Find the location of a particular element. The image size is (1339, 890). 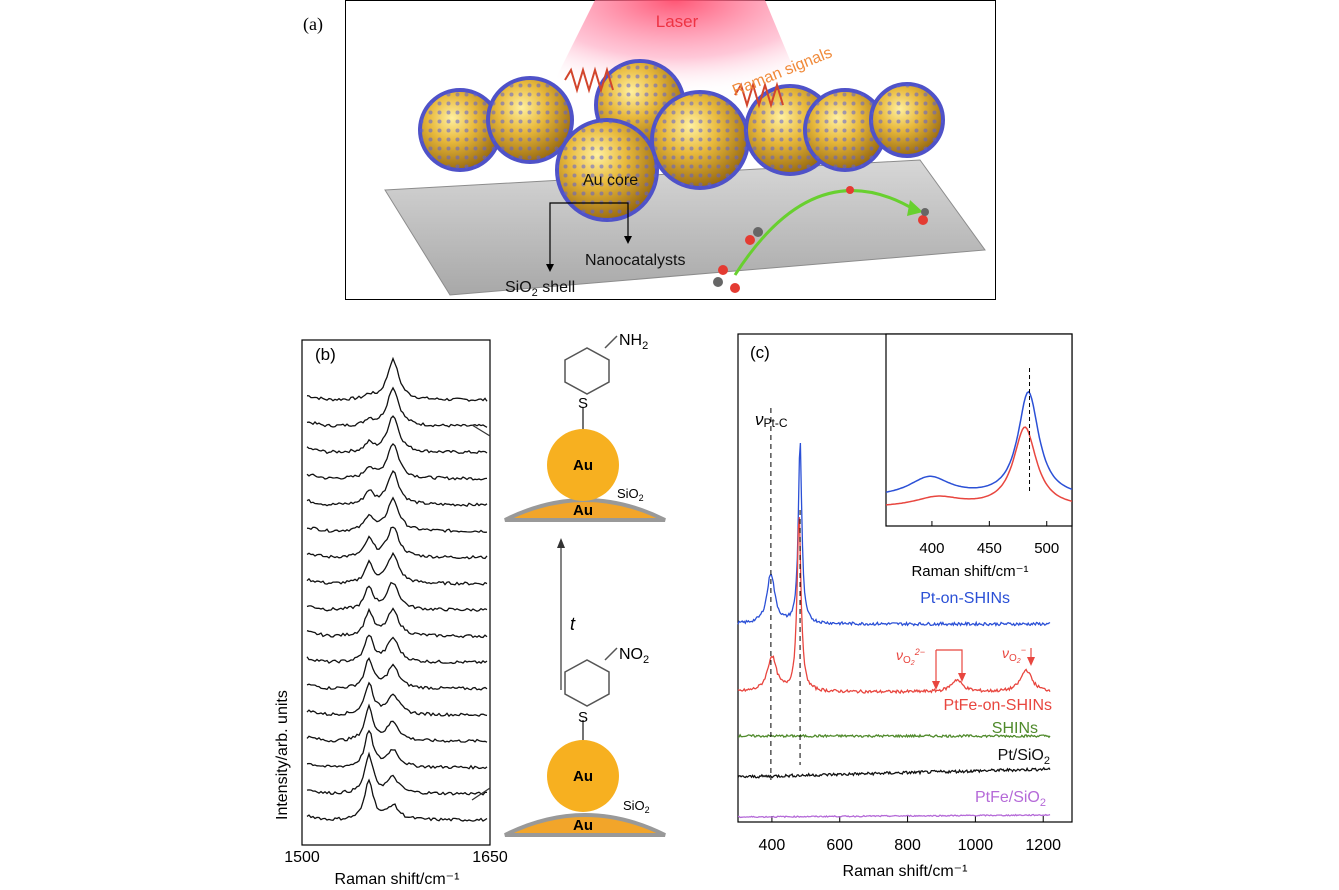

inset-frame is located at coordinates (979, 430).